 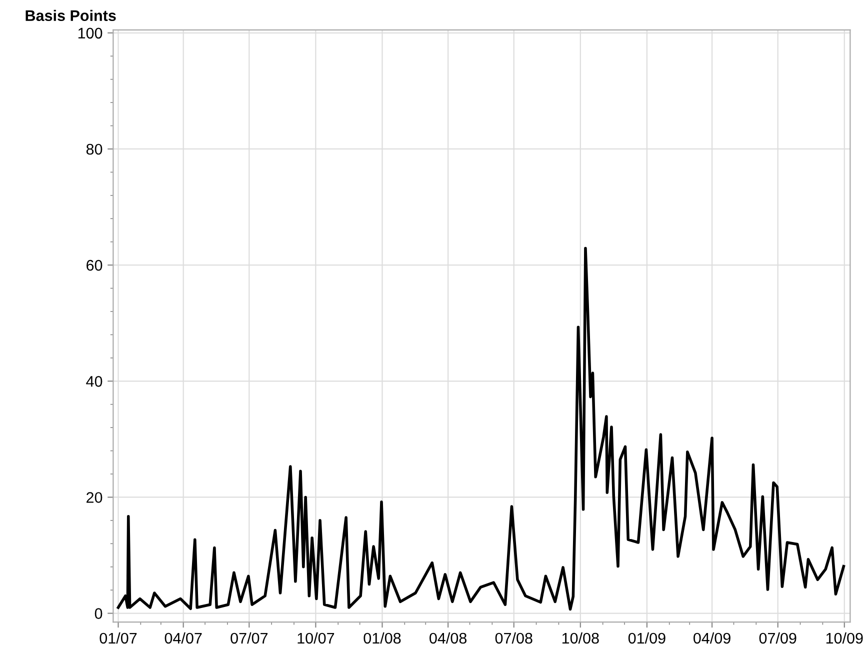 I want to click on y-tick-label: 0, so click(x=98, y=613).